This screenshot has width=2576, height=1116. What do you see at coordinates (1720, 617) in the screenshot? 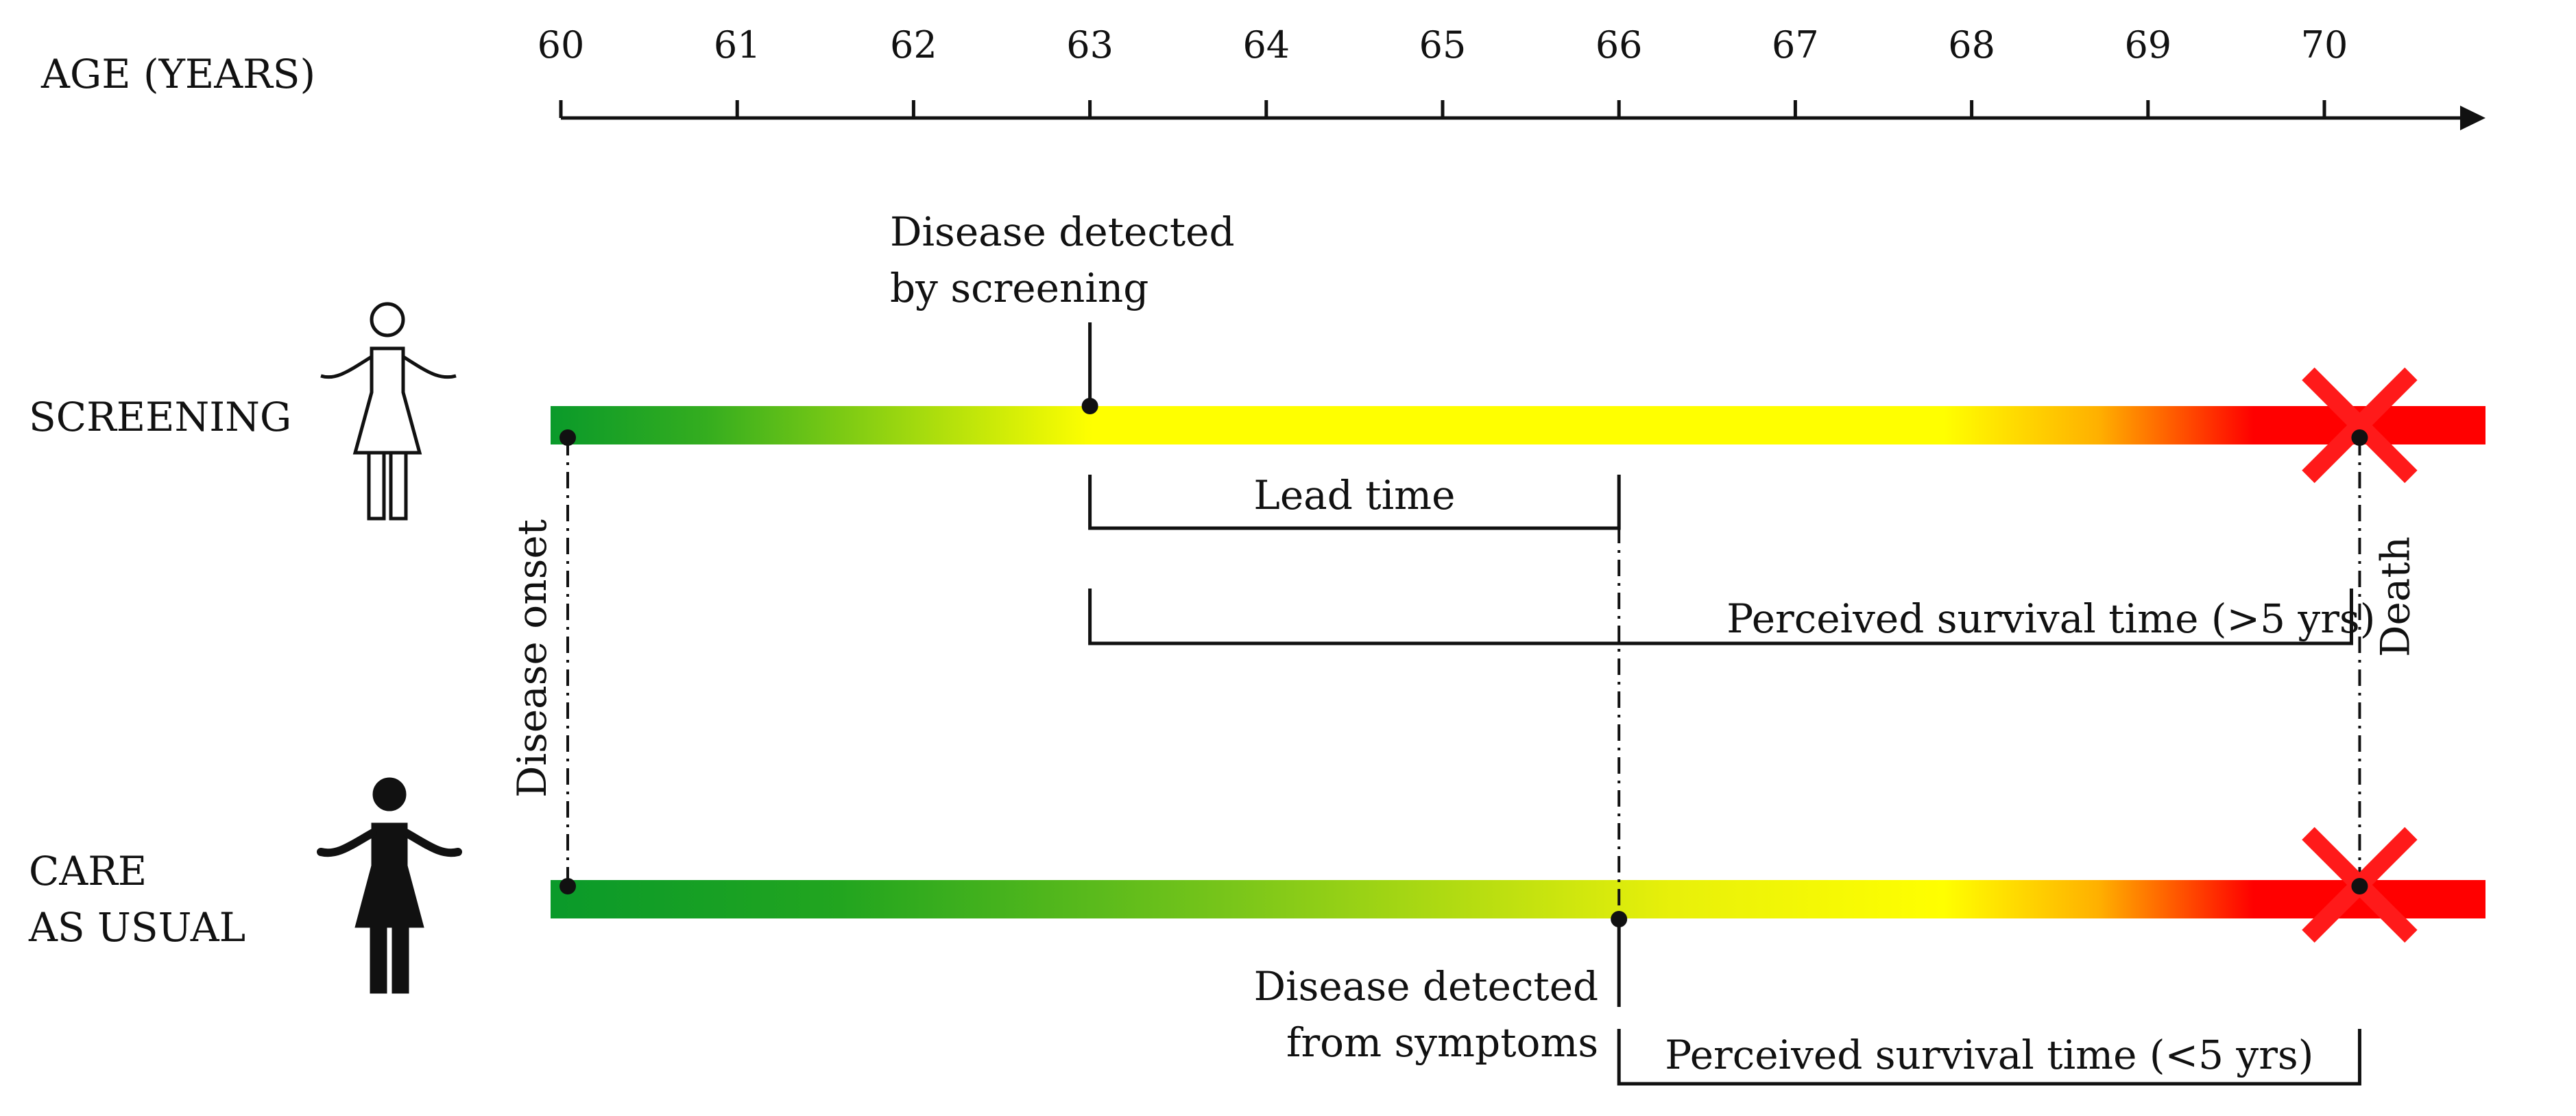
I see `perceived-long-bracket` at bounding box center [1720, 617].